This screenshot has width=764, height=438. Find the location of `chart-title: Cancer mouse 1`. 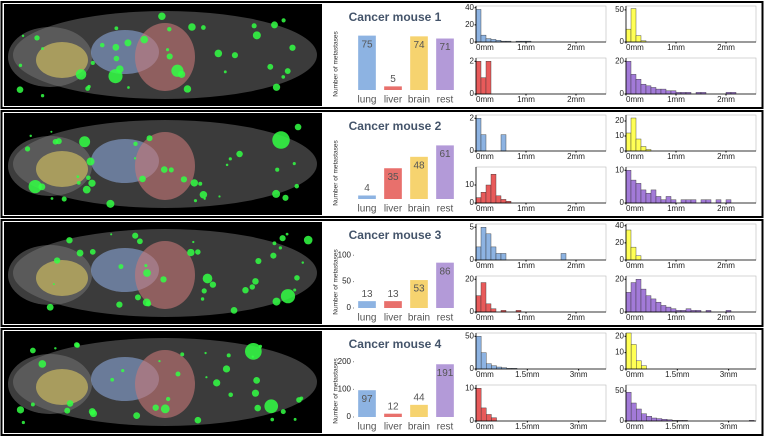

chart-title: Cancer mouse 1 is located at coordinates (395, 17).